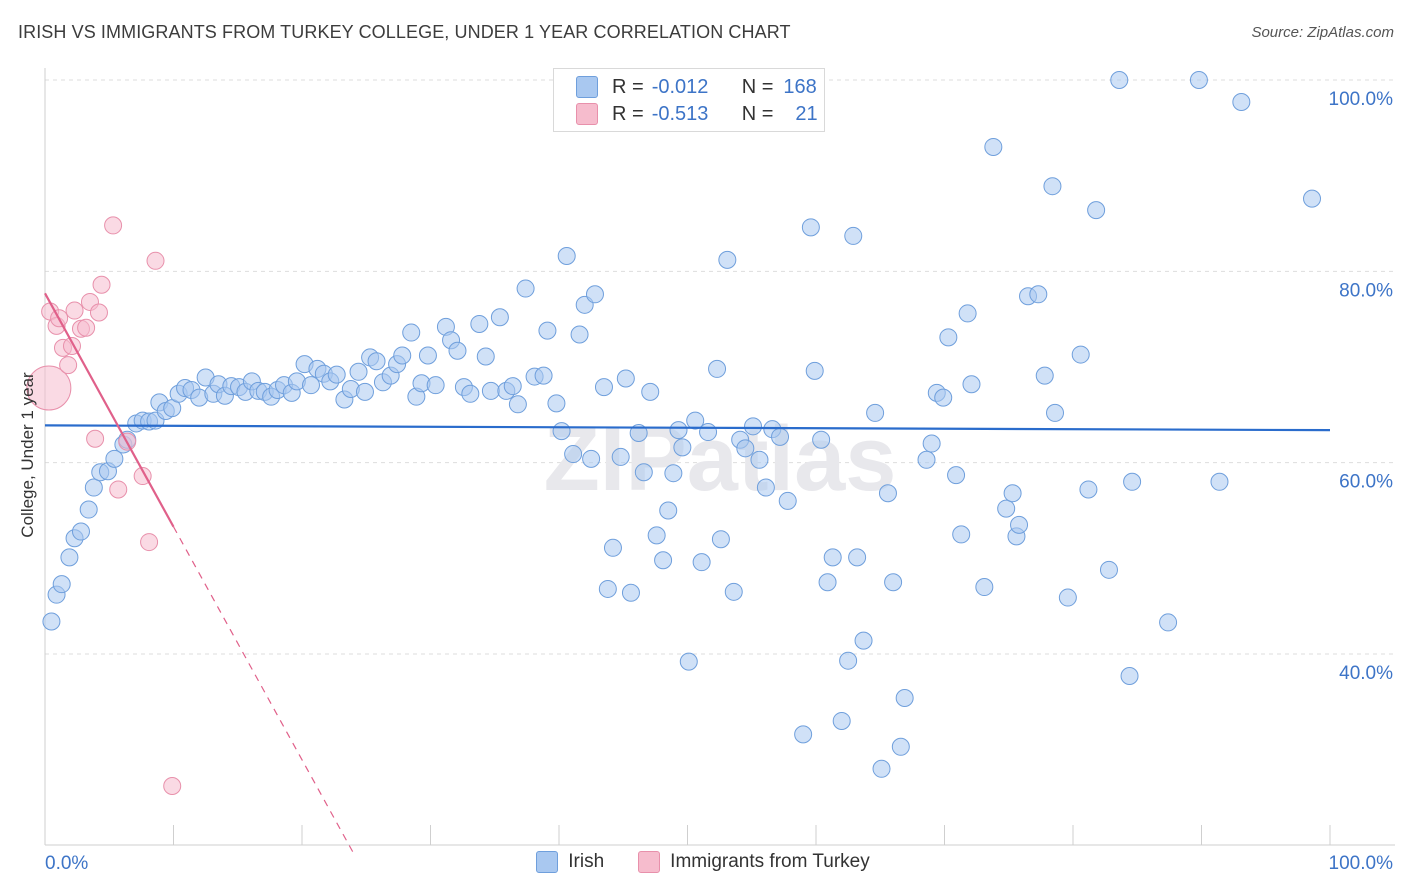 This screenshot has height=892, width=1406. Describe the element at coordinates (800, 86) in the screenshot. I see `legend-n-value: 168` at that location.